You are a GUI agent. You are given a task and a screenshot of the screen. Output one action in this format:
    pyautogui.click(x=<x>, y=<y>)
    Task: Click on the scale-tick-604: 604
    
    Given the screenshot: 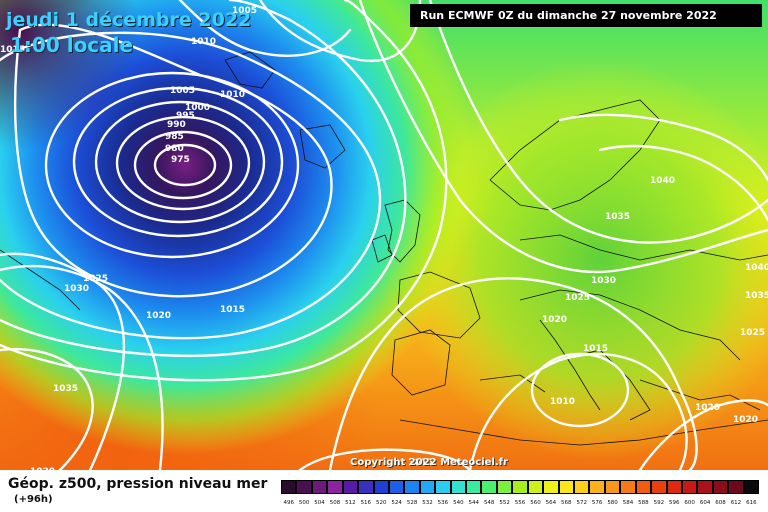 What is the action you would take?
    pyautogui.click(x=705, y=503)
    